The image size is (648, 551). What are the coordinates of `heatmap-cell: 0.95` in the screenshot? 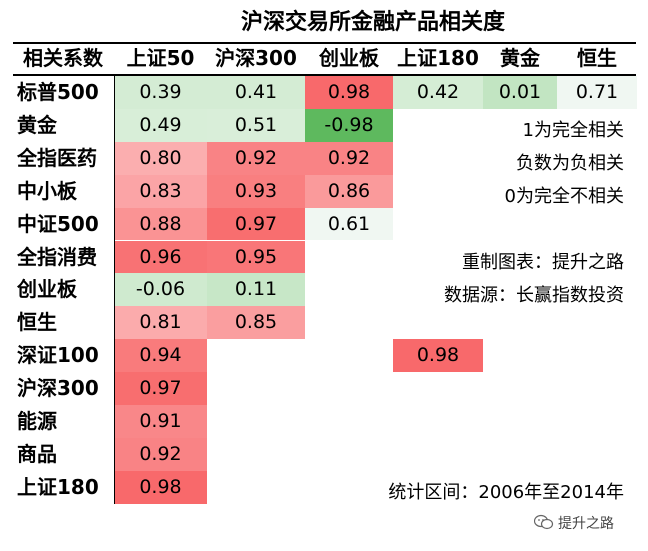 It's located at (256, 257).